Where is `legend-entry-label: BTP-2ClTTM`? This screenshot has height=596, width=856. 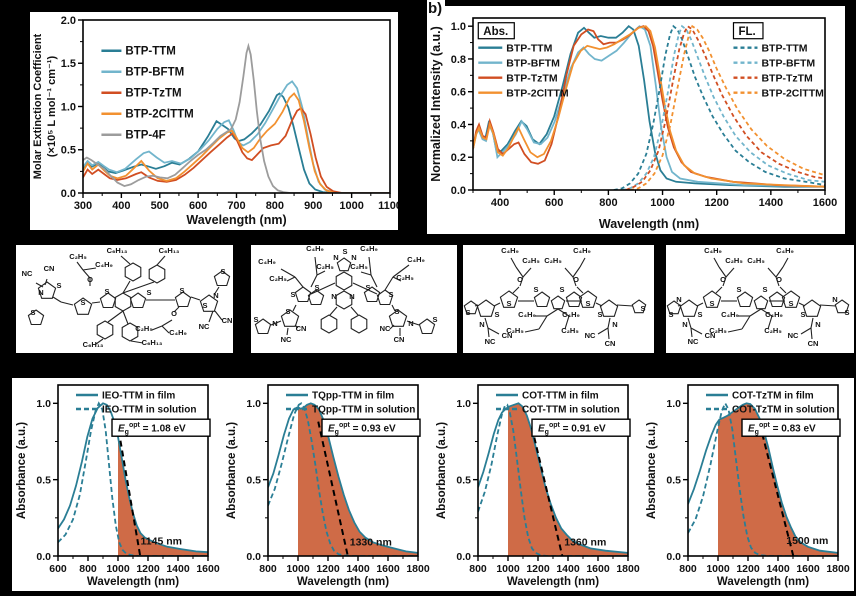 legend-entry-label: BTP-2ClTTM is located at coordinates (159, 114).